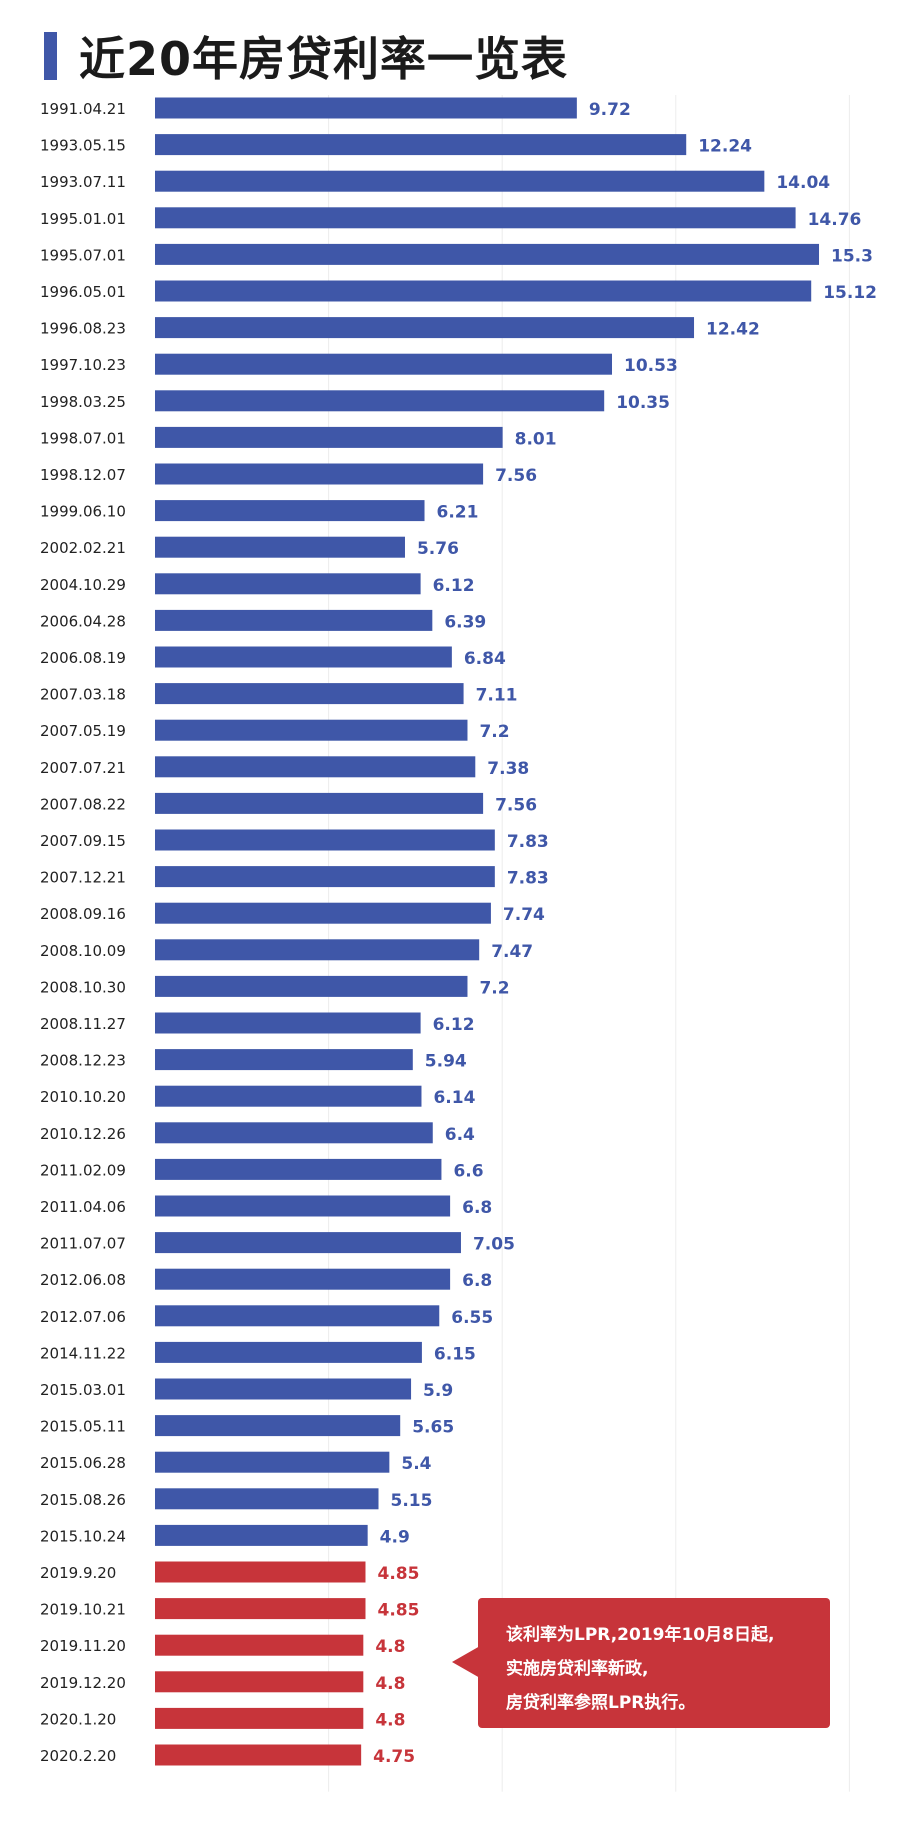 This screenshot has height=1822, width=900. I want to click on value-label: 12.42, so click(733, 330).